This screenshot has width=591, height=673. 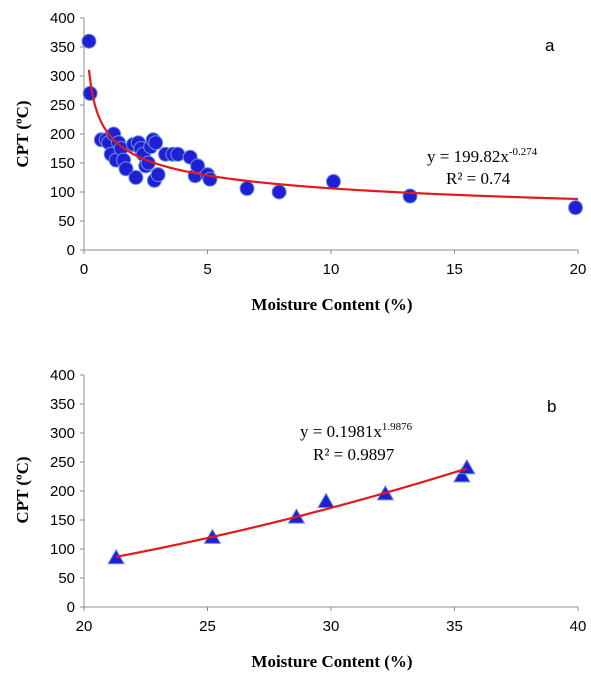 What do you see at coordinates (207, 269) in the screenshot?
I see `x-tick-label-a: 5` at bounding box center [207, 269].